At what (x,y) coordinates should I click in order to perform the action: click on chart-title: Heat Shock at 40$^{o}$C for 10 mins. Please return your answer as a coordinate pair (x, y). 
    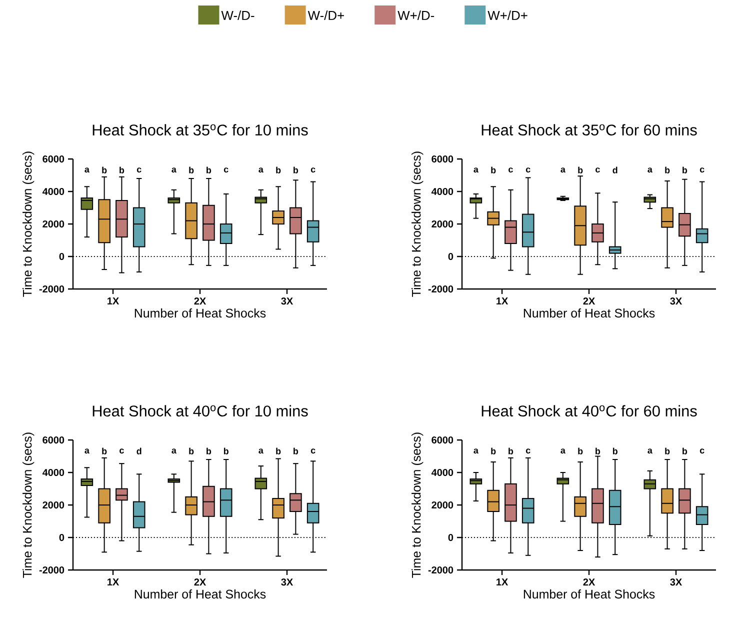
    Looking at the image, I should click on (200, 411).